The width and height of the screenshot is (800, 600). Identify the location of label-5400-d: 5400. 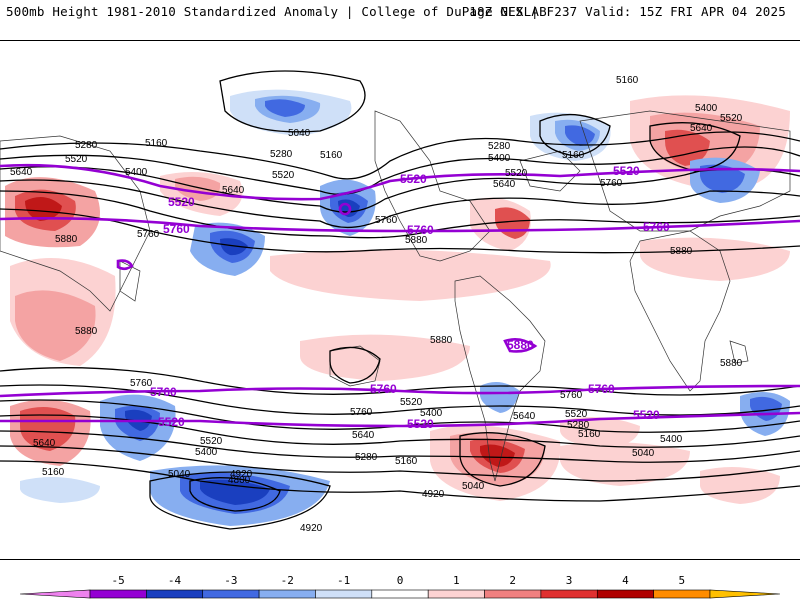
(431, 413).